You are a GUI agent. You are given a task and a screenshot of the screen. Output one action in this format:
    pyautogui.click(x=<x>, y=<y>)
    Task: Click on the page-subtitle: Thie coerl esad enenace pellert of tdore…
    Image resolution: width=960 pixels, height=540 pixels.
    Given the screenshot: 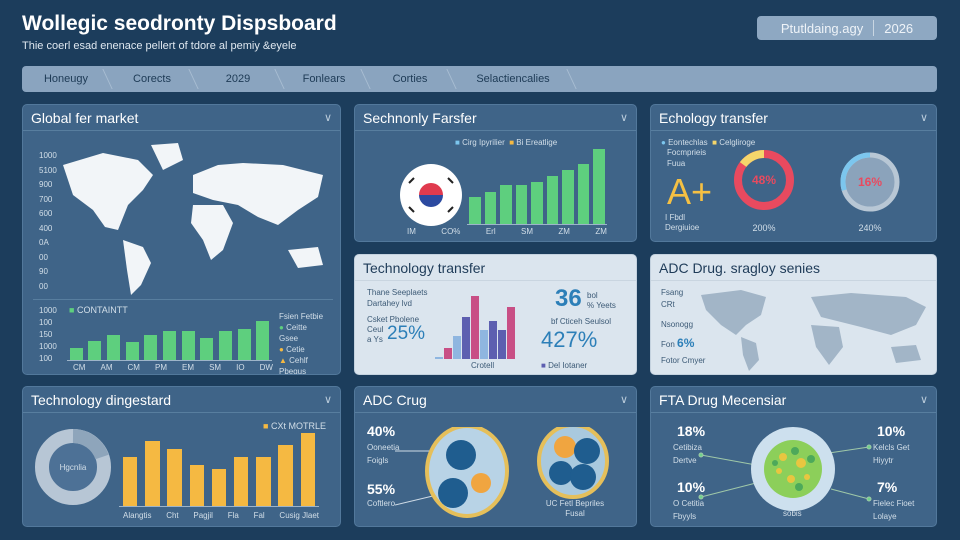 What is the action you would take?
    pyautogui.click(x=159, y=46)
    